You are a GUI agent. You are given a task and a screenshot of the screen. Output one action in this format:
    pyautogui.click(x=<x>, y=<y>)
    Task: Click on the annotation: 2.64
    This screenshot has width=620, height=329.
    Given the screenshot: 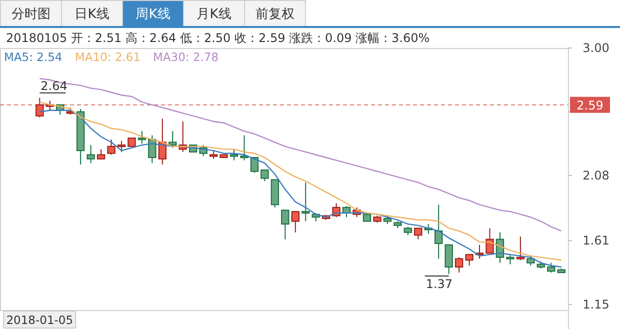 What is the action you would take?
    pyautogui.click(x=54, y=85)
    